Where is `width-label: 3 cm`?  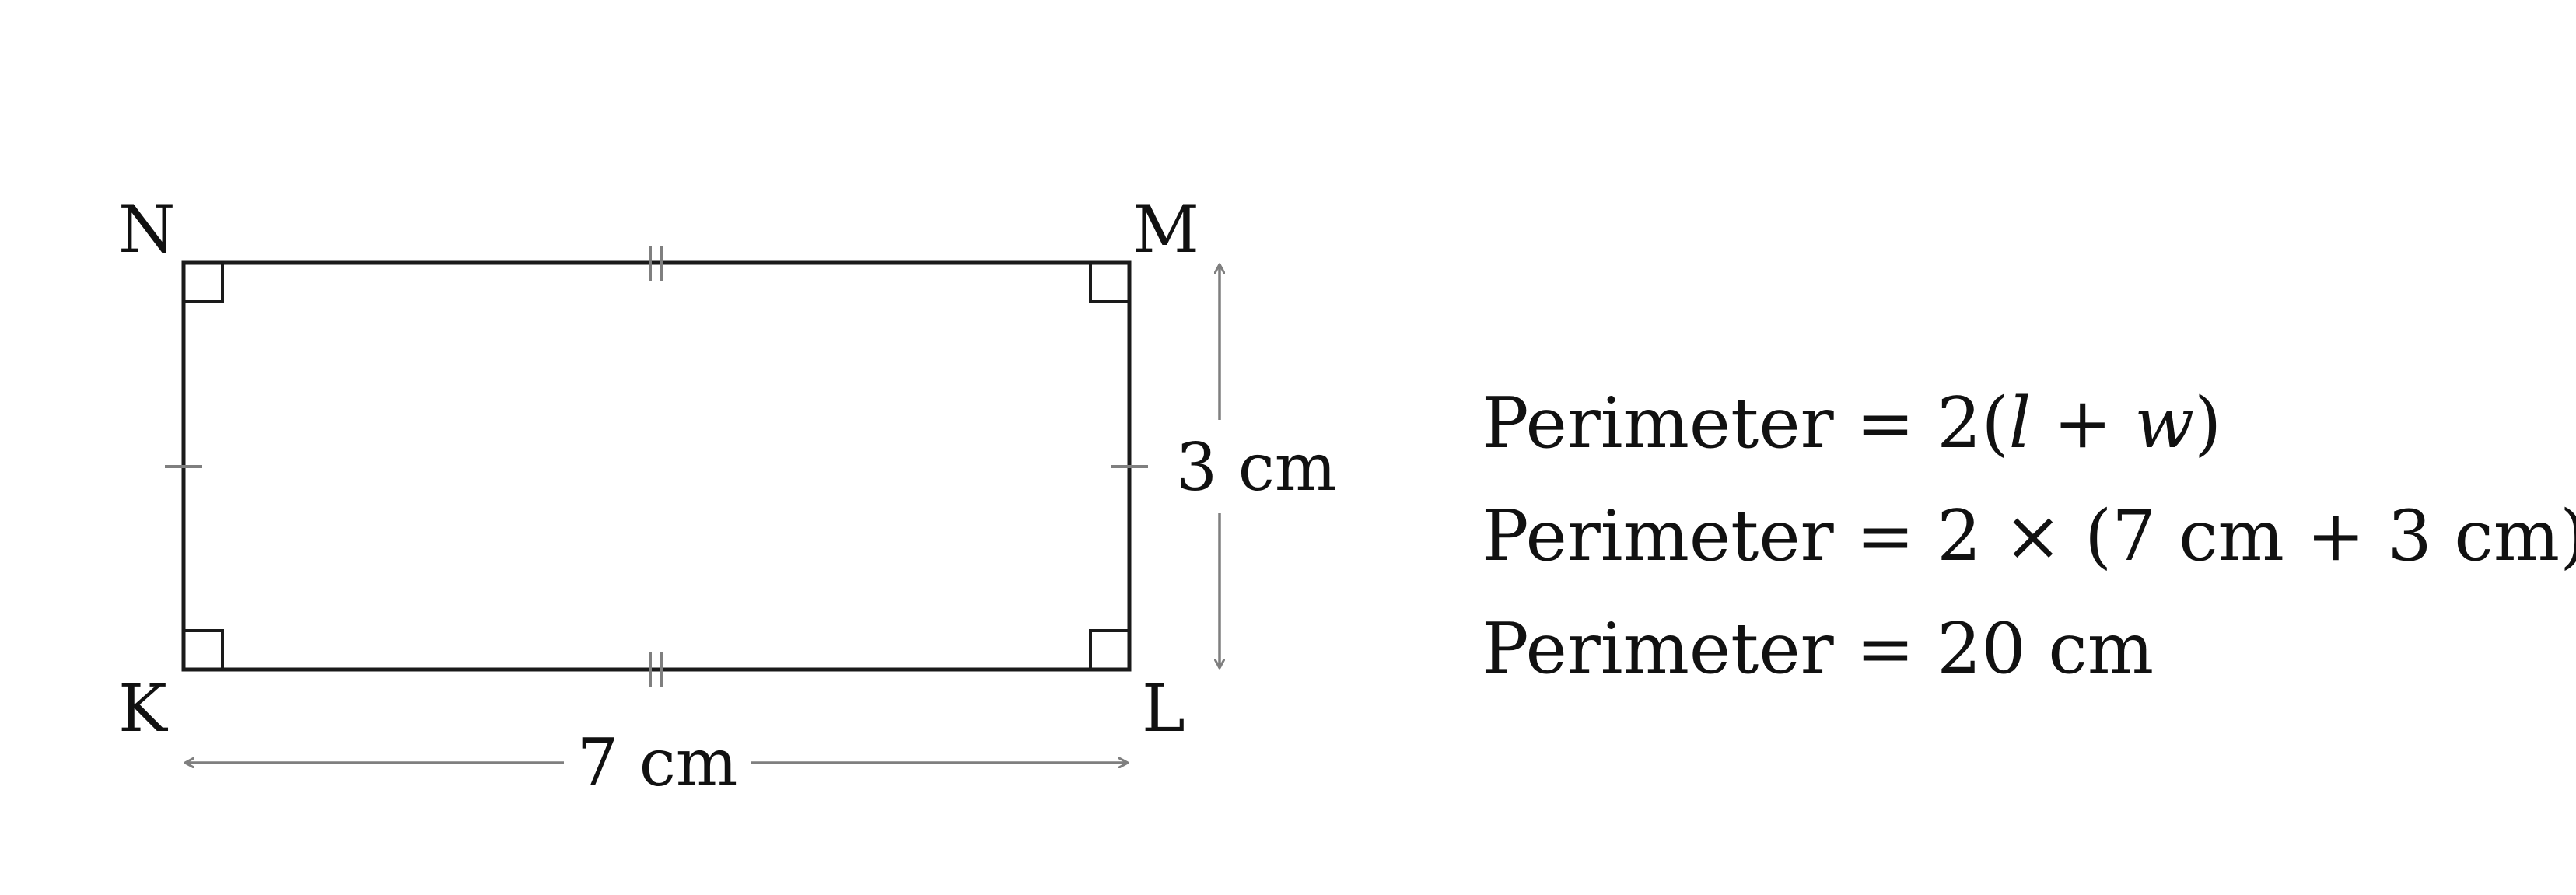
width-label: 3 cm is located at coordinates (1257, 467).